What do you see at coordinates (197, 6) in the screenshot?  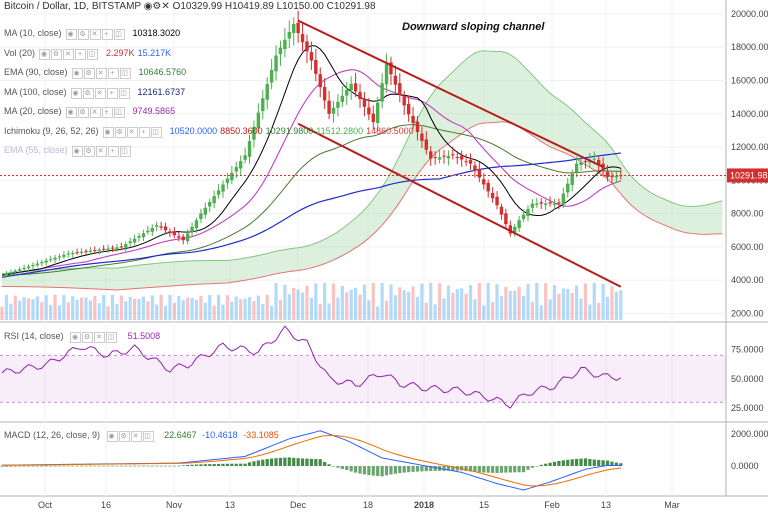 I see `ohlc-open: O10329.99` at bounding box center [197, 6].